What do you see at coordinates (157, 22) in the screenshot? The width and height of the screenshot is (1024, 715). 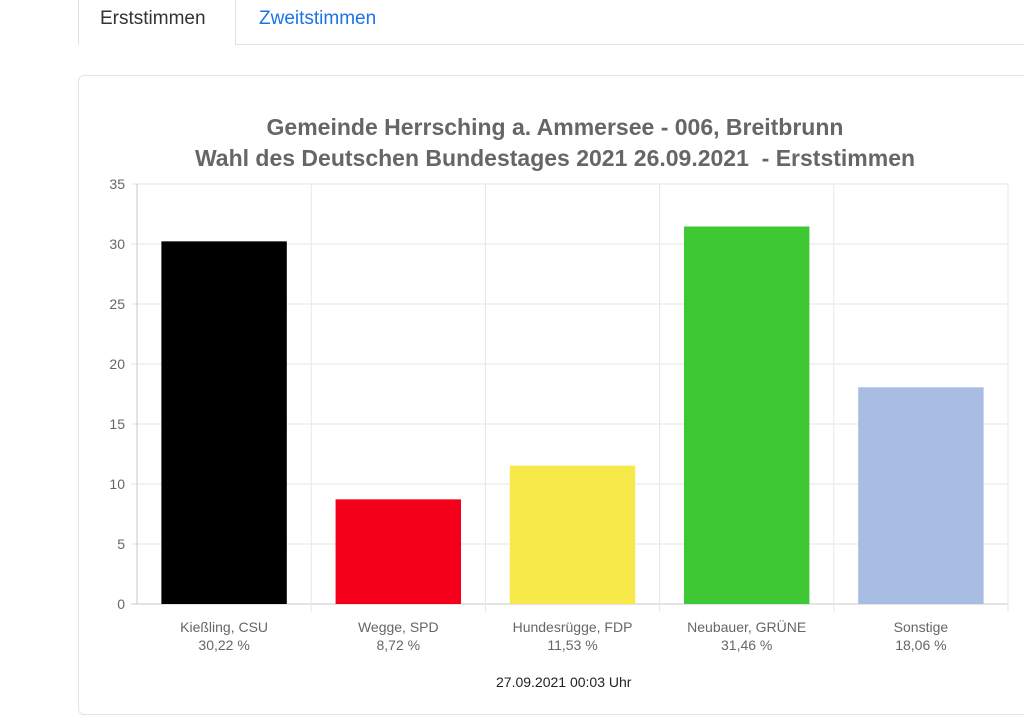 I see `tab-erststimmen: Erststimmen` at bounding box center [157, 22].